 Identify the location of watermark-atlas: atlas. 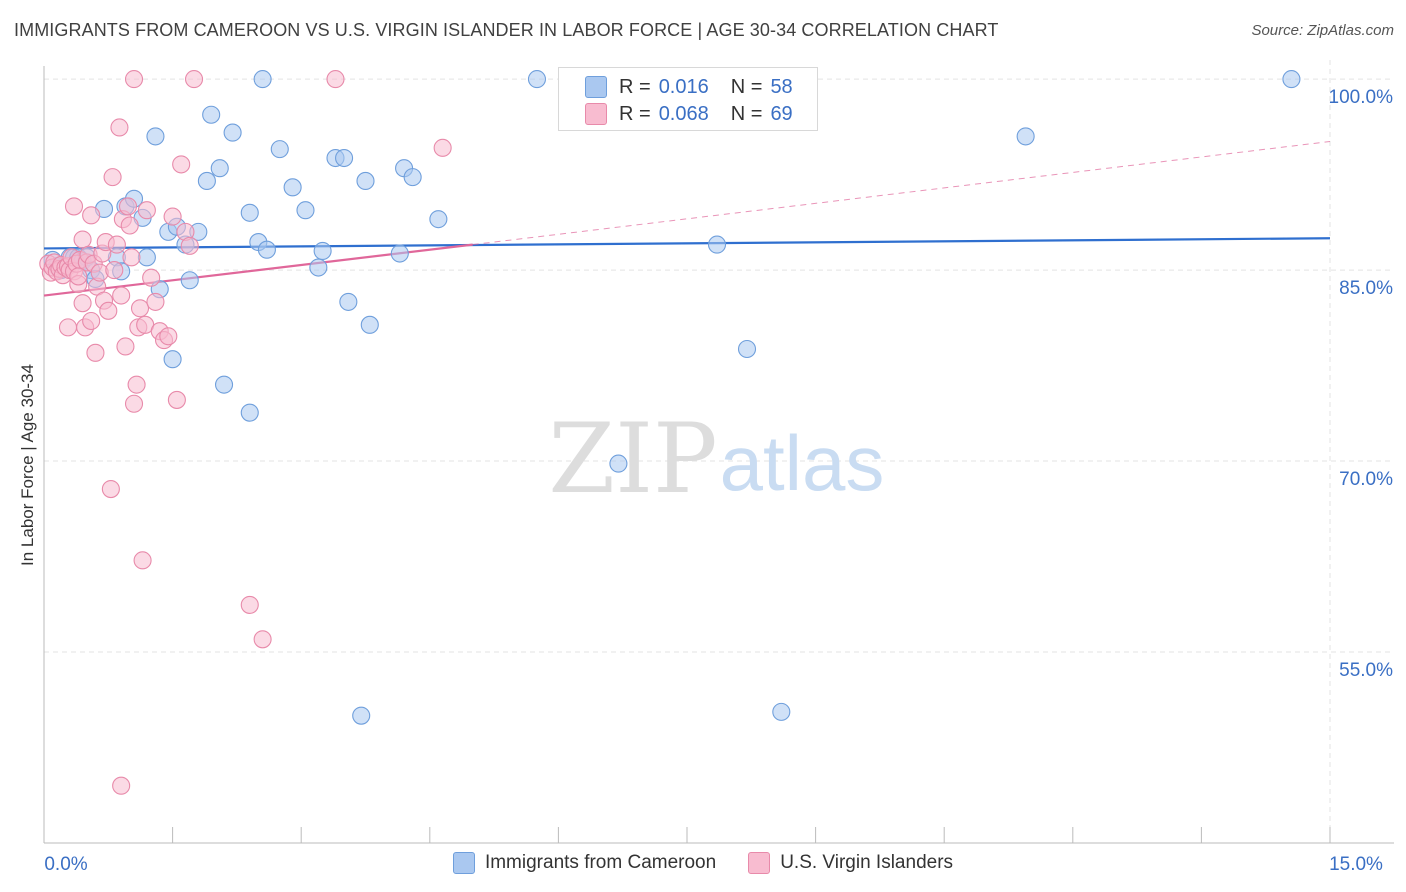
(802, 463).